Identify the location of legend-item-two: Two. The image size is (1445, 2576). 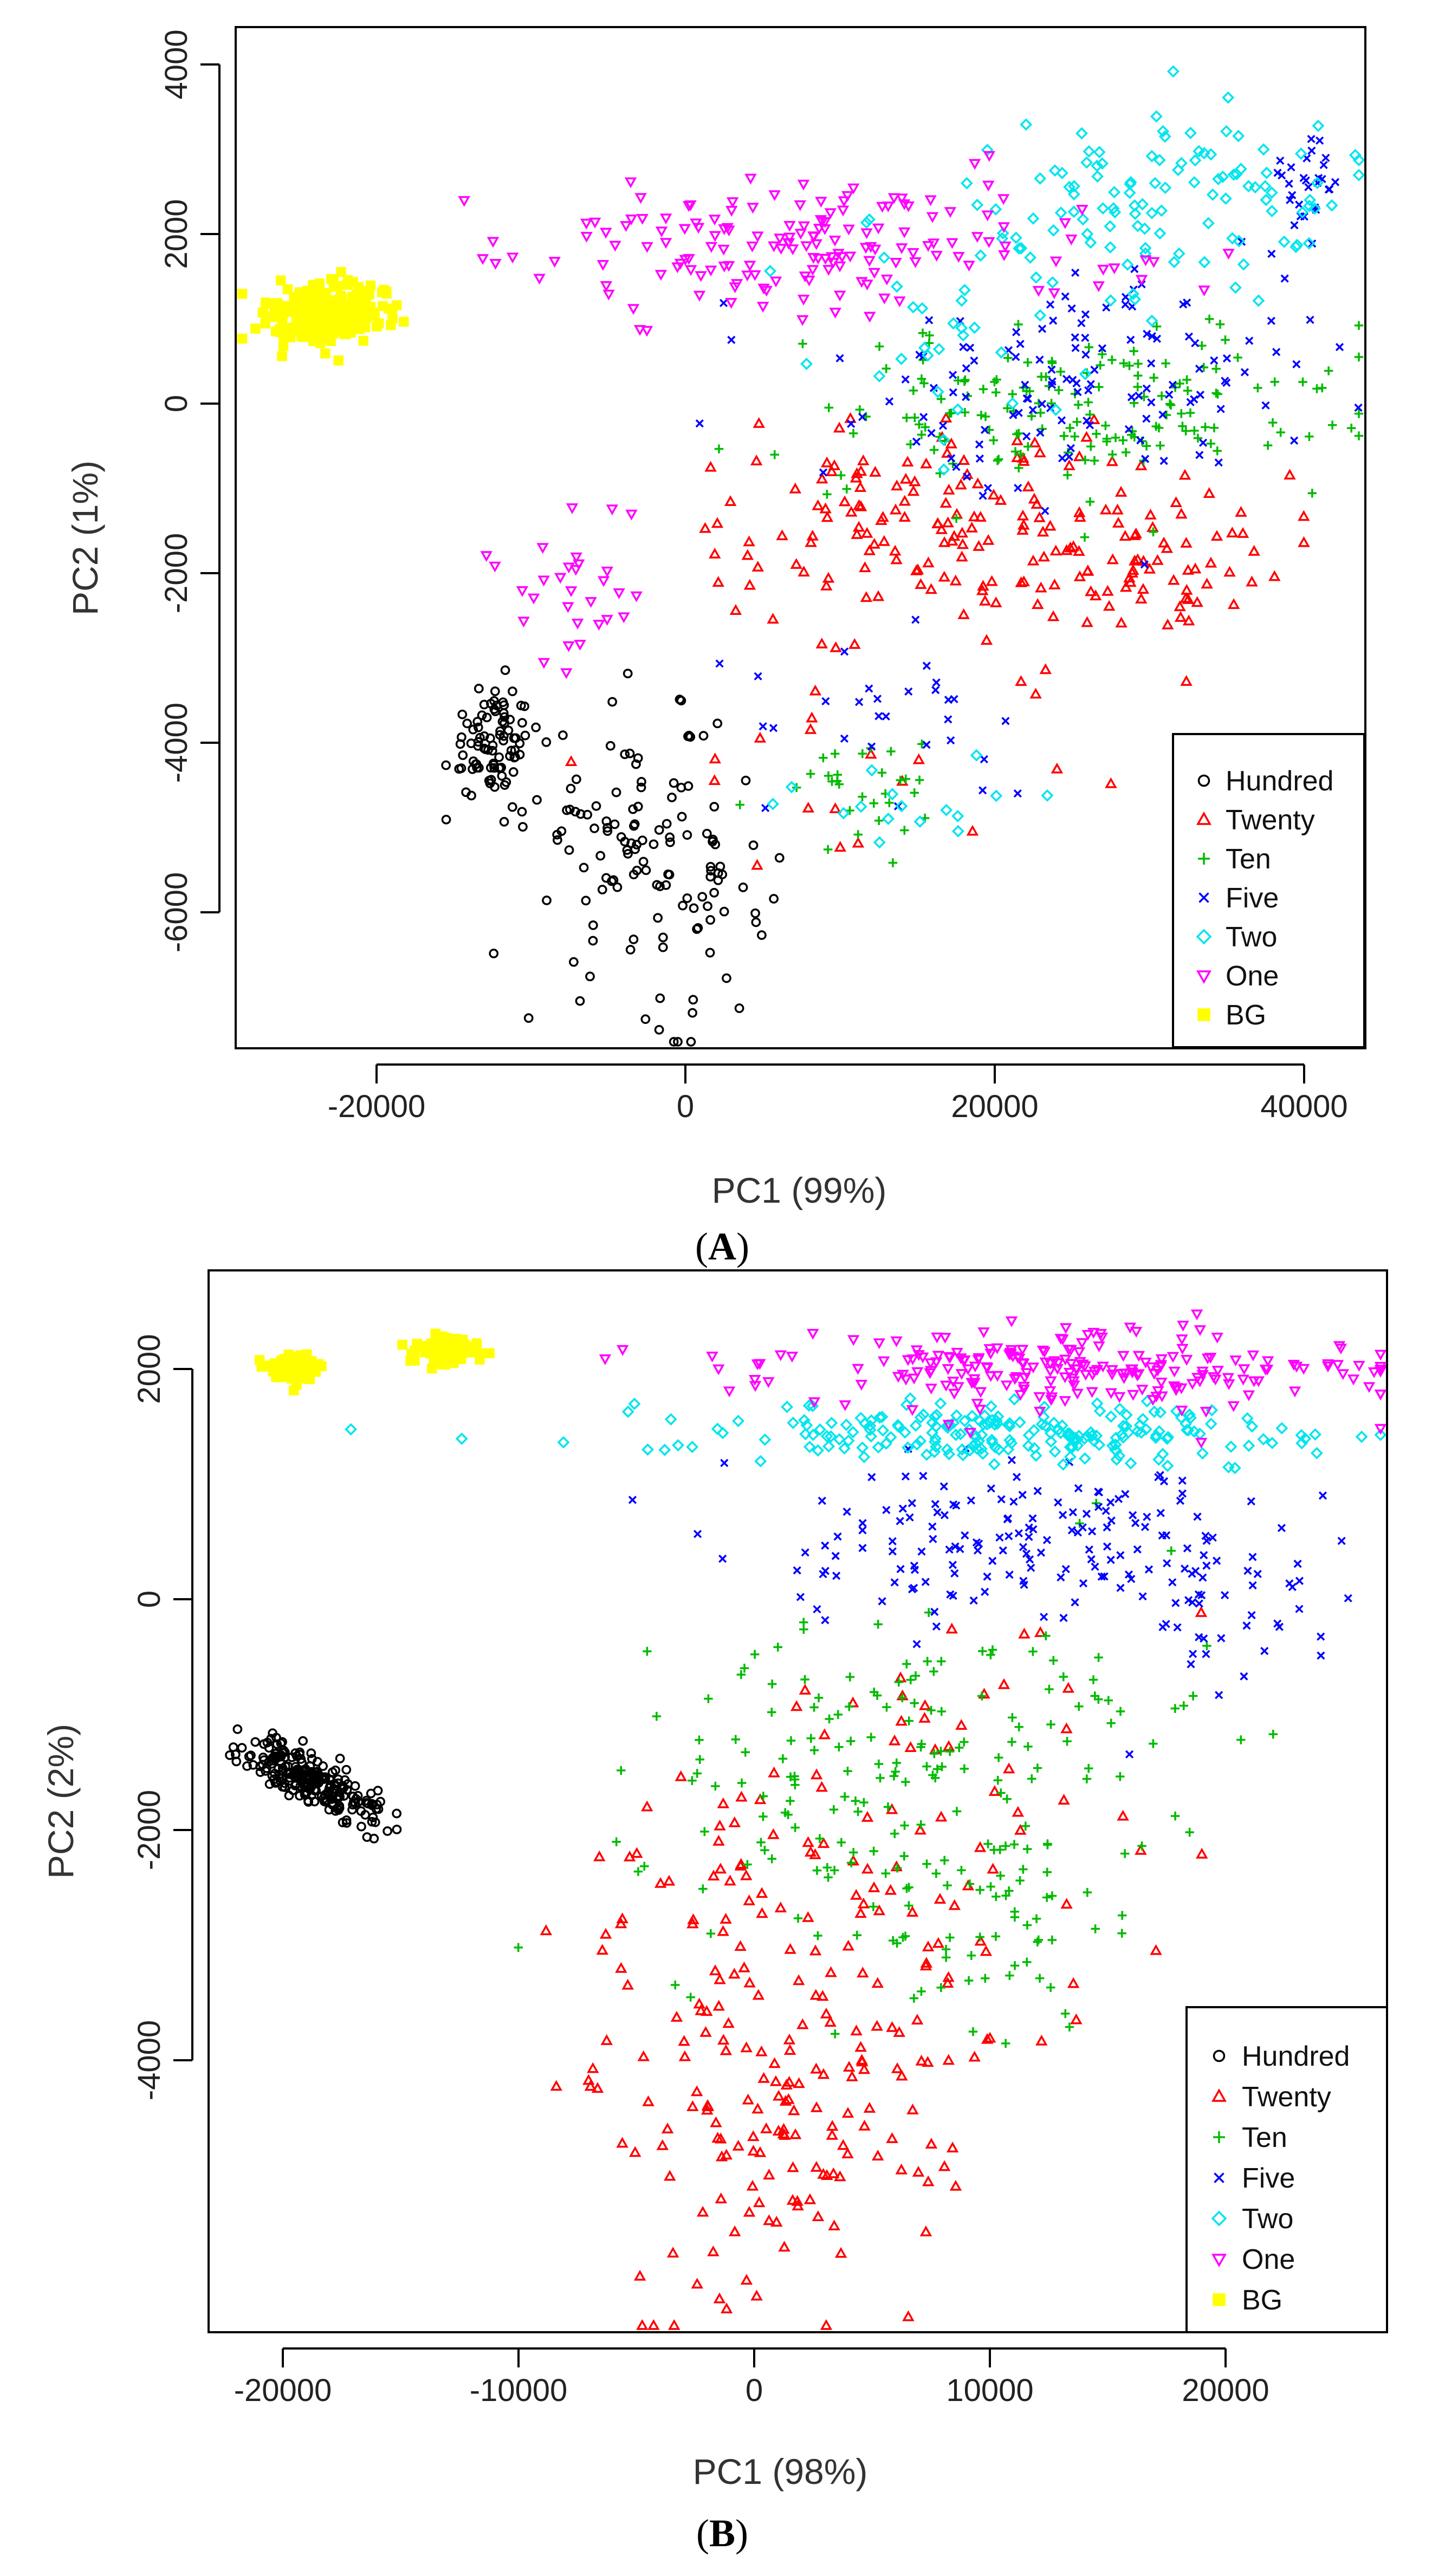
(1252, 2219).